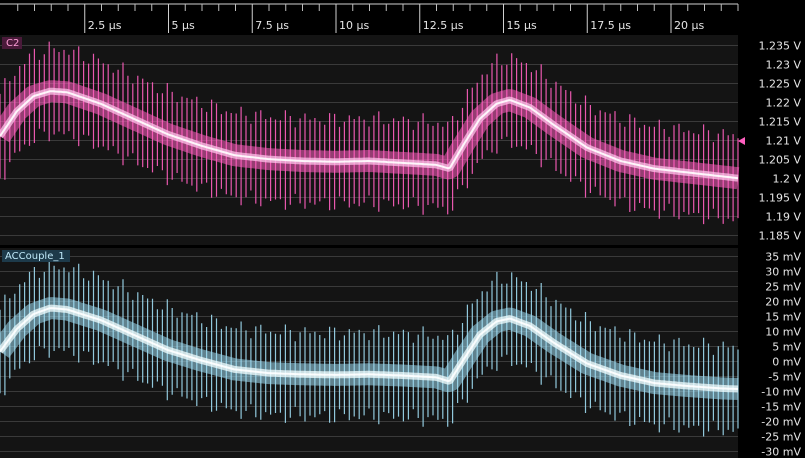  What do you see at coordinates (786, 179) in the screenshot?
I see `c2-y-tick-label: 1.2 V` at bounding box center [786, 179].